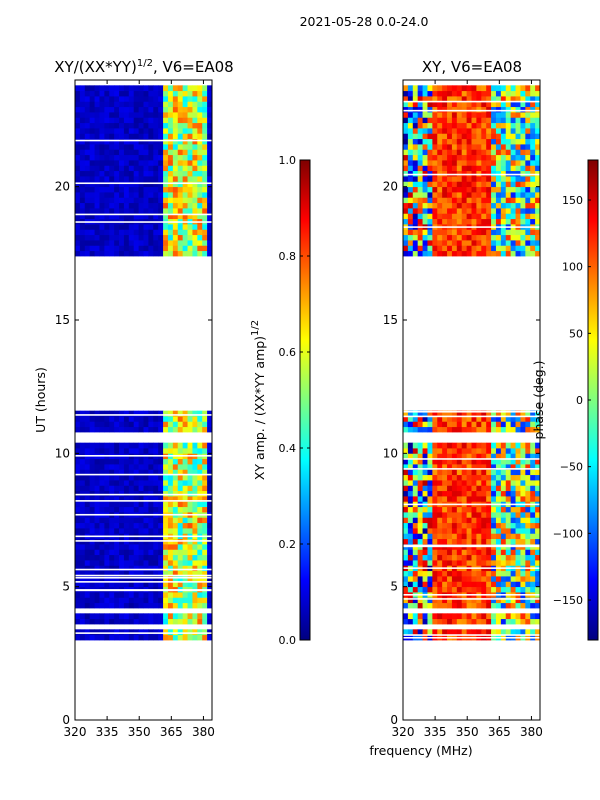 The image size is (600, 800). Describe the element at coordinates (471, 101) in the screenshot. I see `scan-gap` at that location.